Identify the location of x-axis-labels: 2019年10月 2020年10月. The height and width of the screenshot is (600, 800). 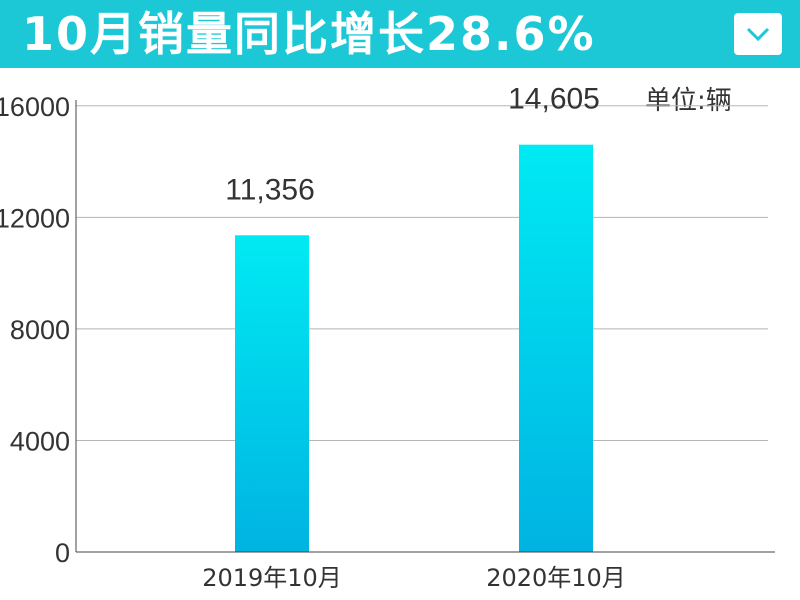
(414, 578).